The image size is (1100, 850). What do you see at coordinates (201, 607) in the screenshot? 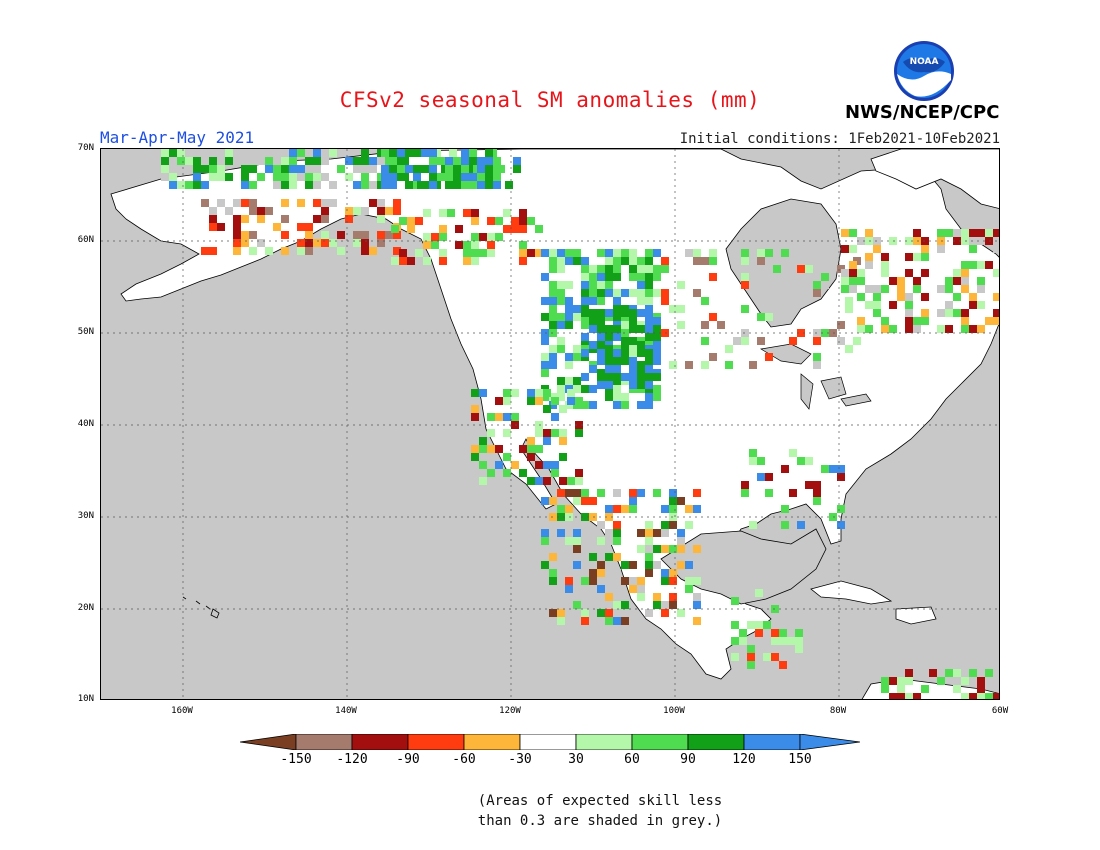
I see `hawaii` at bounding box center [201, 607].